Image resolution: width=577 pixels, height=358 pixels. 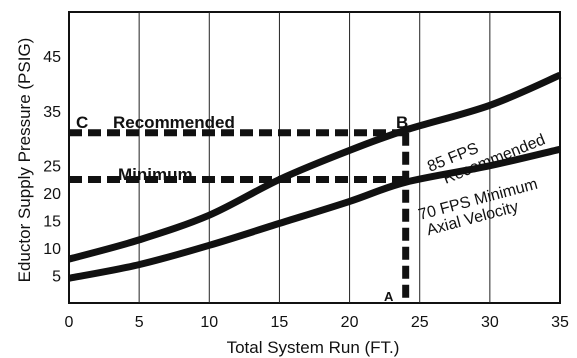 I want to click on x-tick-labels: 0 5 10 15 20 25 30 35, so click(x=317, y=322).